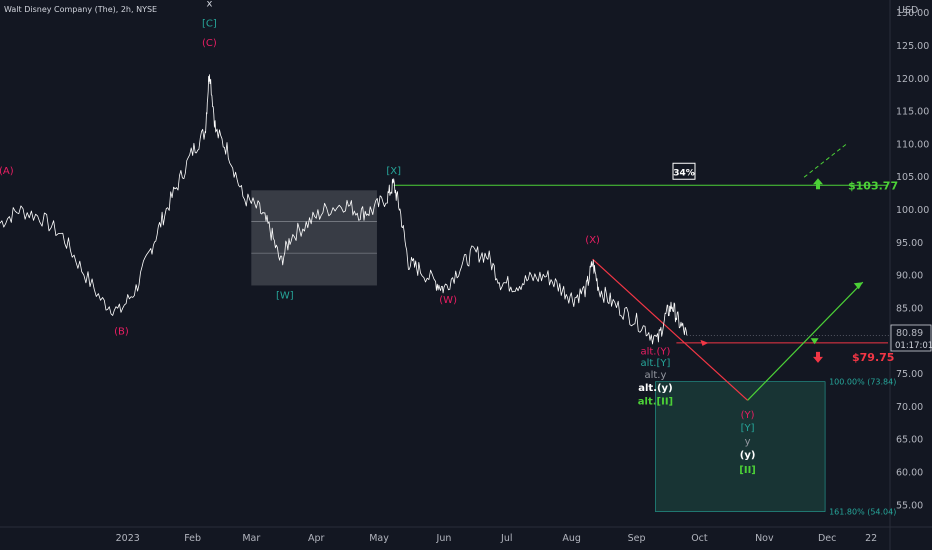 Image resolution: width=932 pixels, height=550 pixels. I want to click on x-axis: 2023 Feb Mar Apr May Jun Jul Aug Sep Oct Nov Dec 22, so click(497, 538).